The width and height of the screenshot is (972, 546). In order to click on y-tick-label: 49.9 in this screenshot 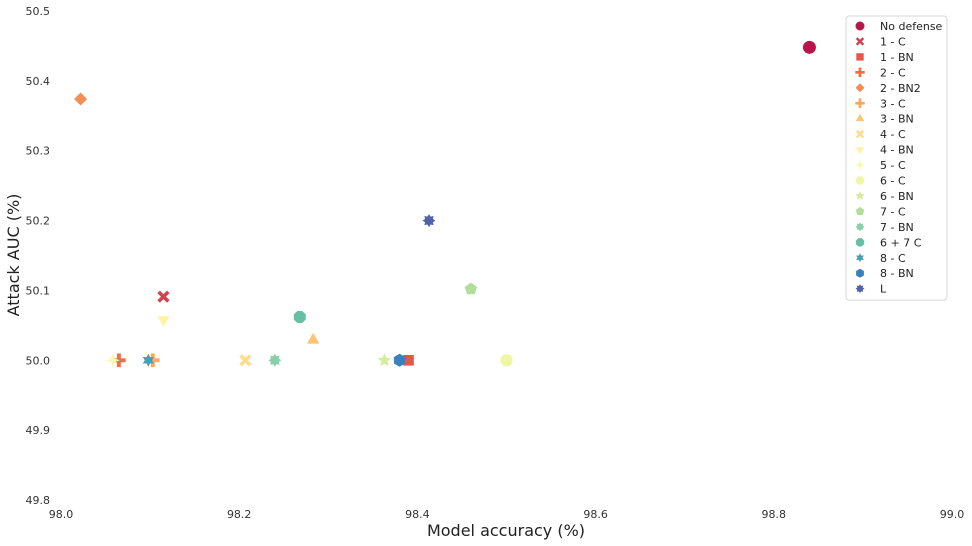, I will do `click(38, 430)`.